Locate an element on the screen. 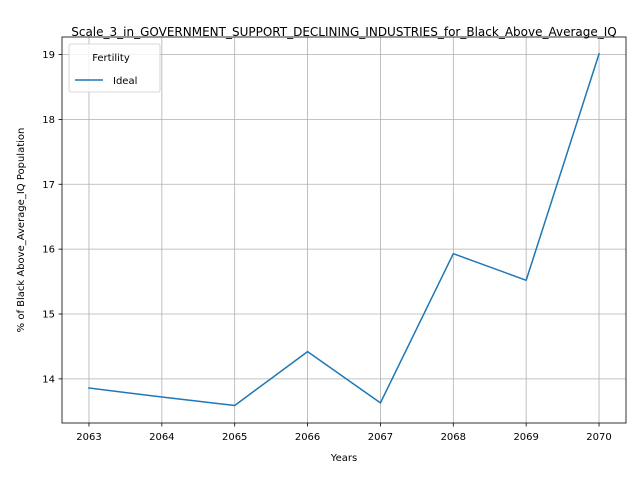 This screenshot has width=640, height=480. x-tick-label: 2064 is located at coordinates (161, 437).